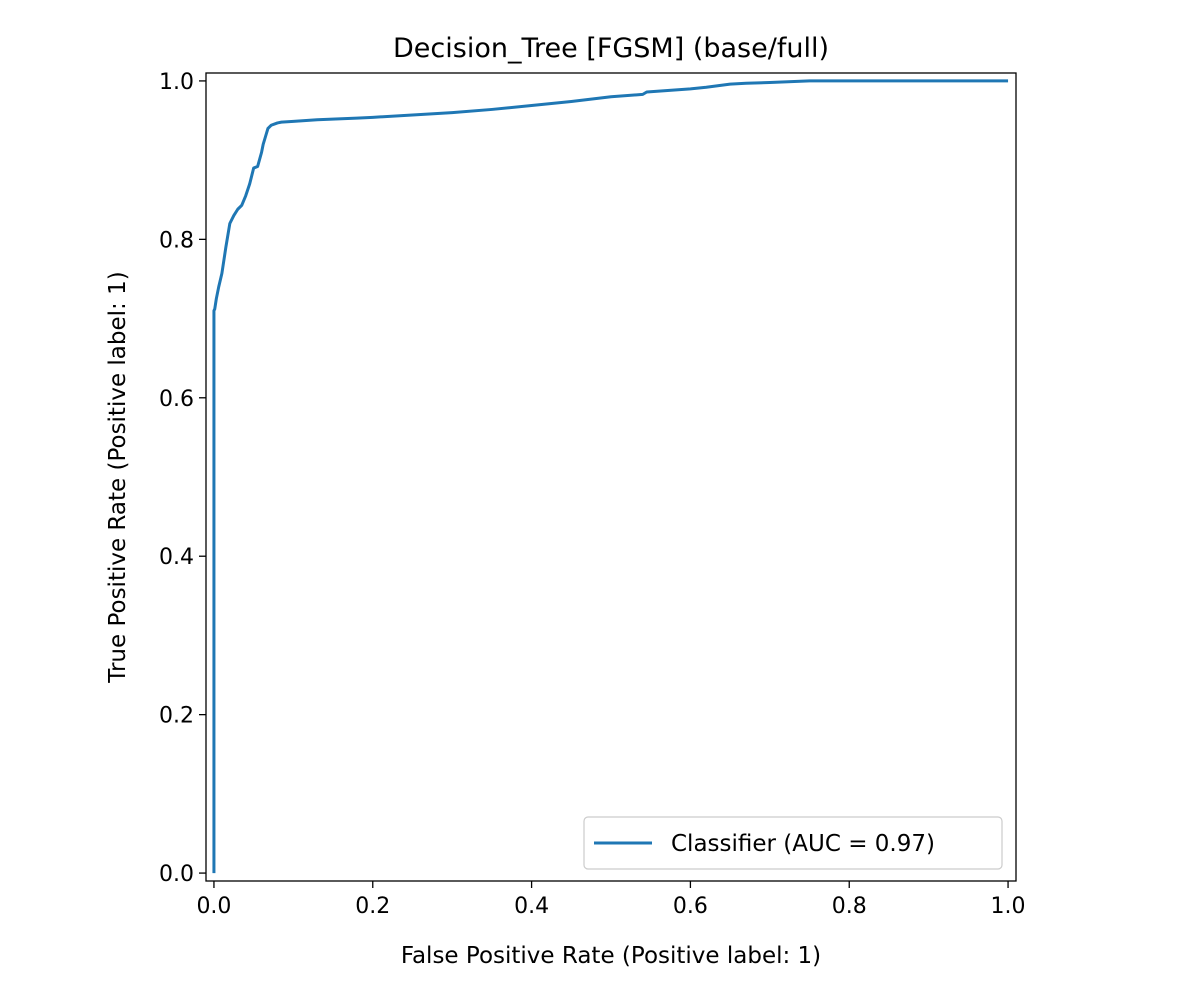 The image size is (1200, 1005). Describe the element at coordinates (176, 82) in the screenshot. I see `y-tick-label: 1.0` at that location.